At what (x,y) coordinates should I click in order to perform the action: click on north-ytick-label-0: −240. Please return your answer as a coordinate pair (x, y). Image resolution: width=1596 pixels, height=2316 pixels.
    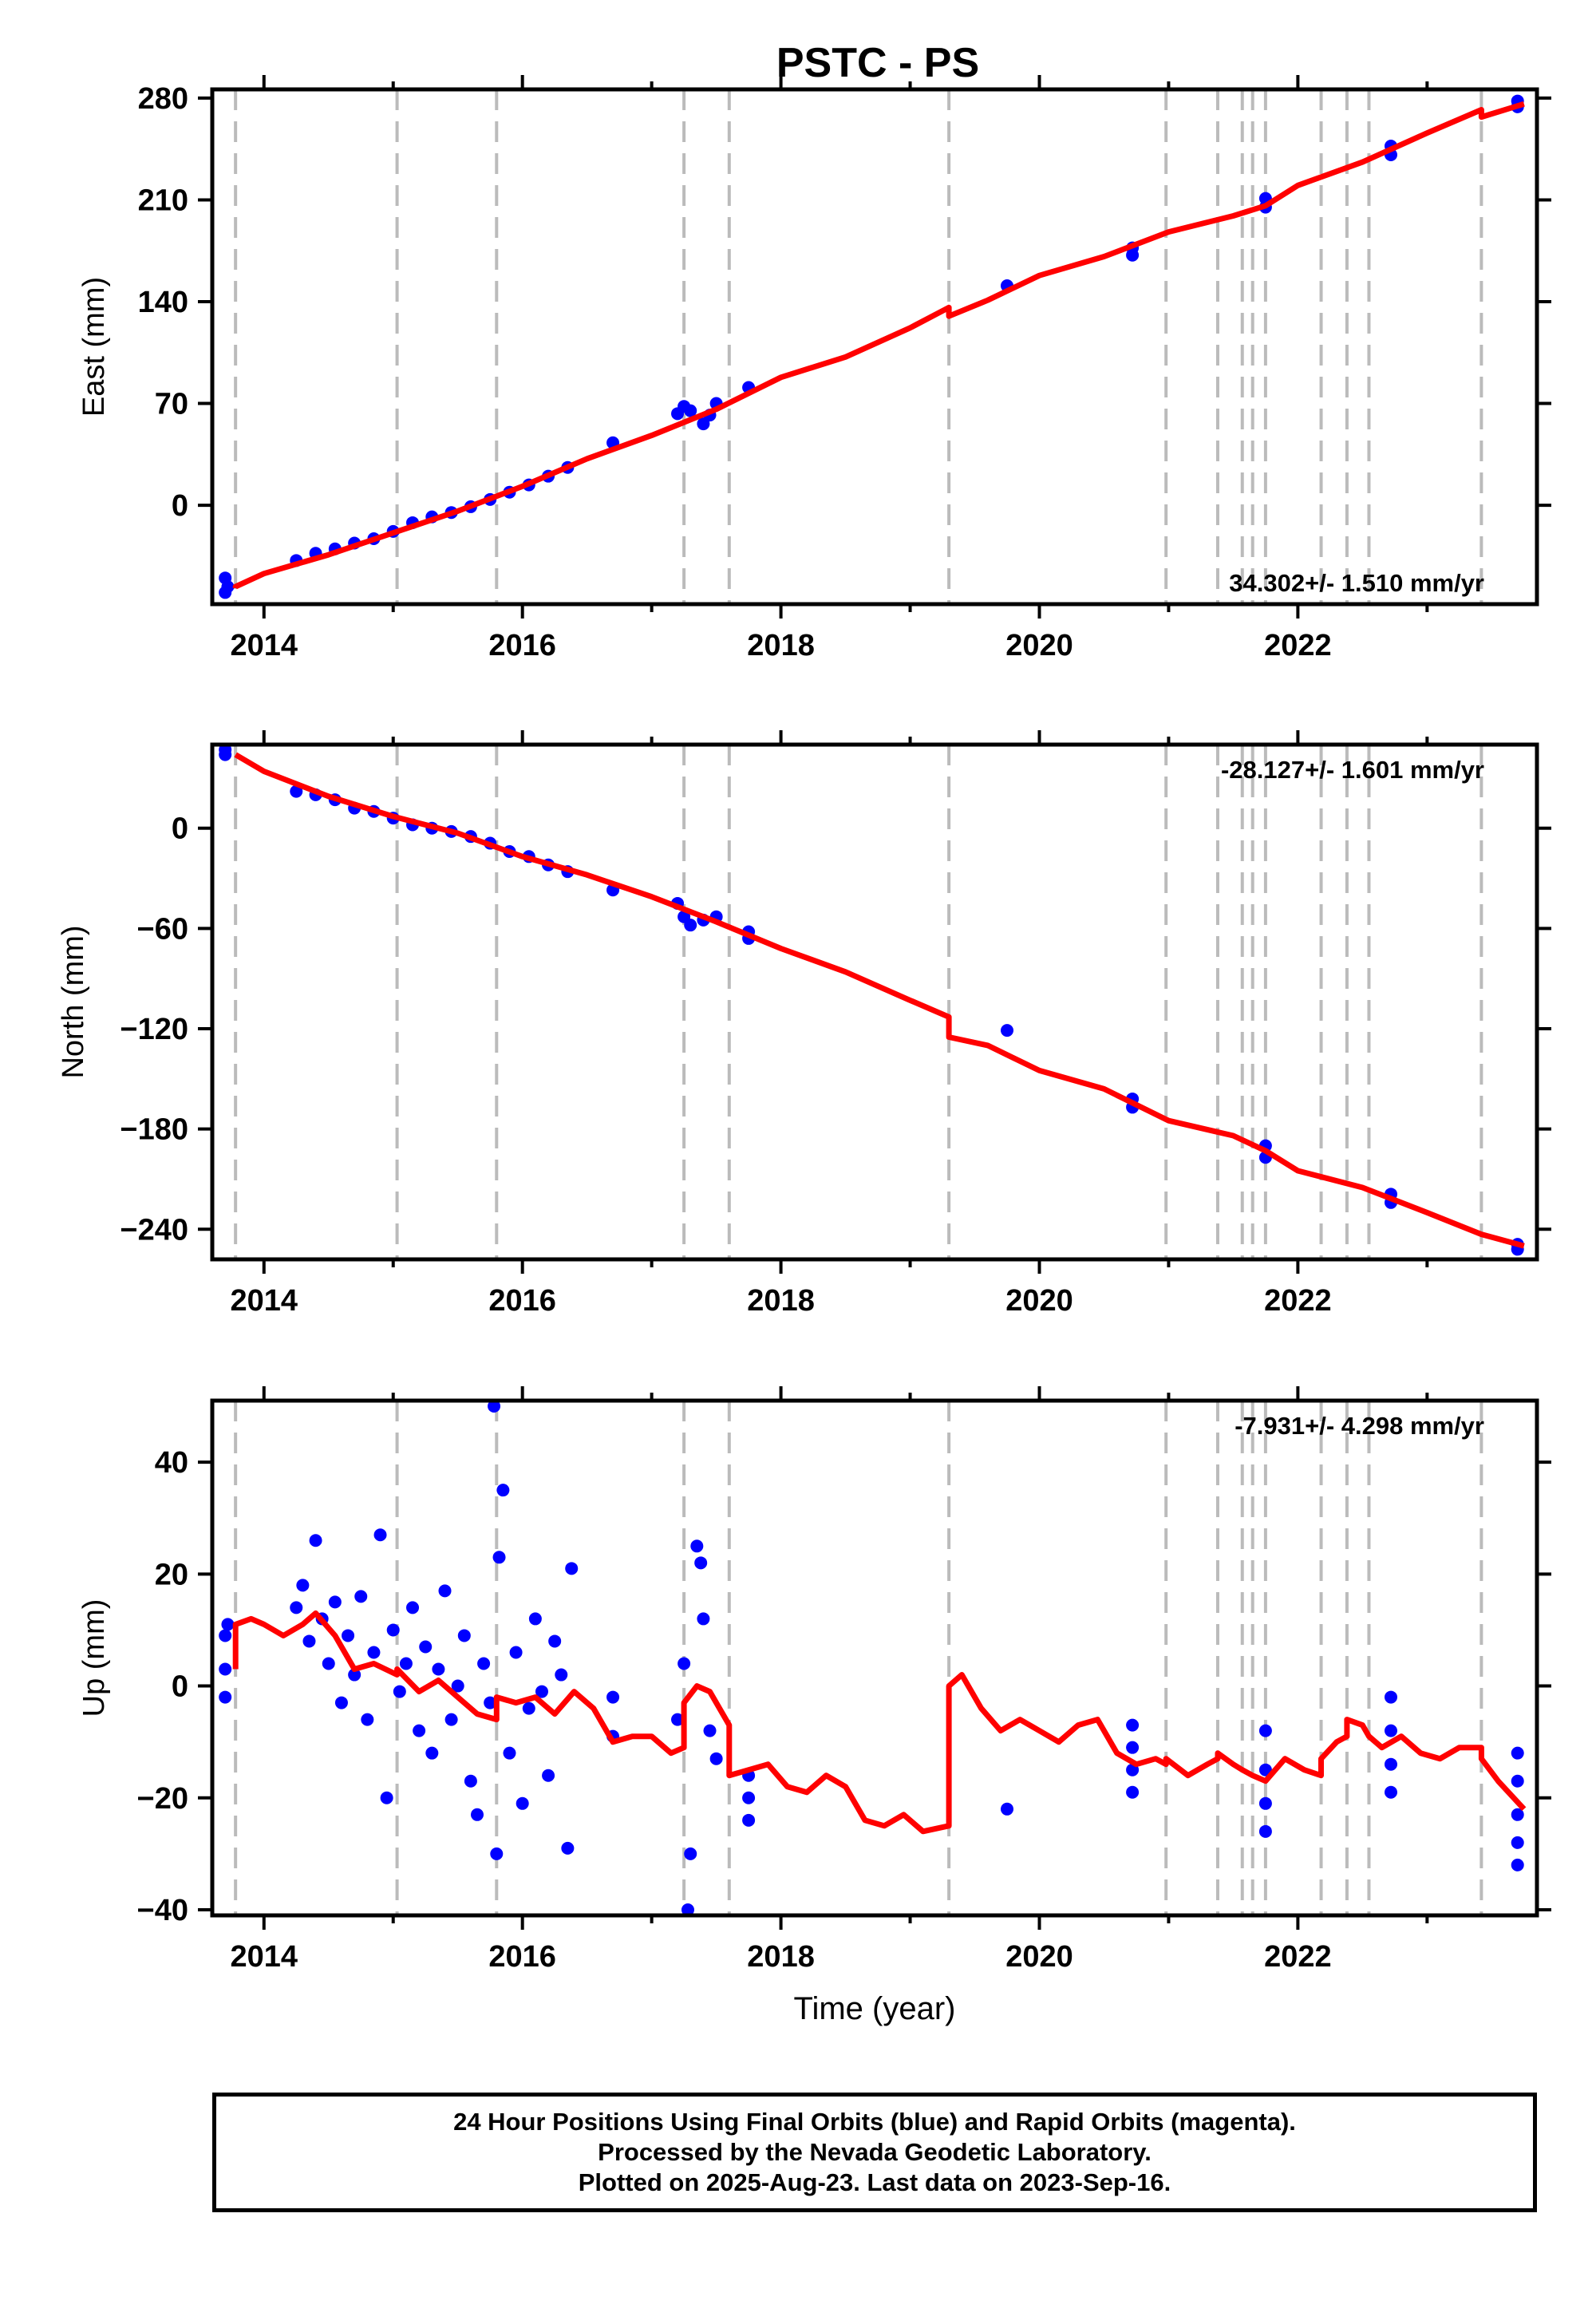
    Looking at the image, I should click on (154, 1230).